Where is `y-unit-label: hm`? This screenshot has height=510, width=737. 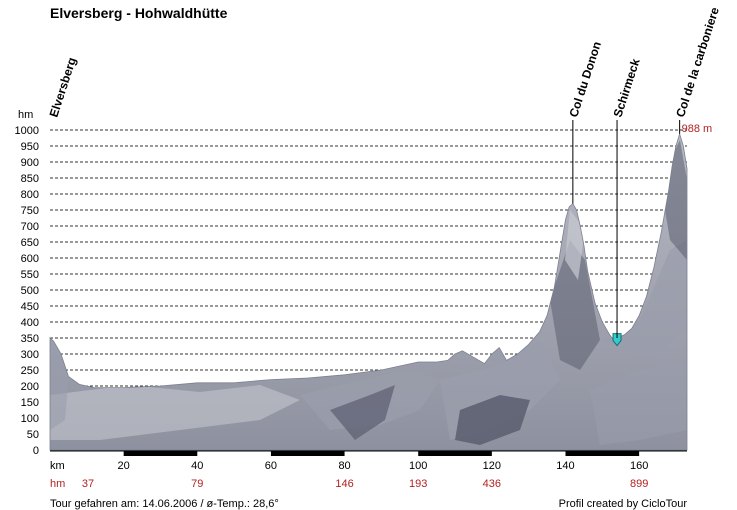
y-unit-label: hm is located at coordinates (25, 115).